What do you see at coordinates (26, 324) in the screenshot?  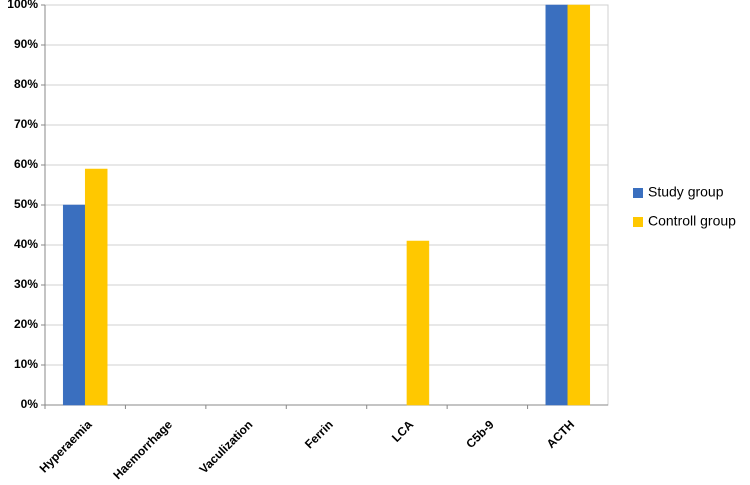 I see `y-tick-label: 20%` at bounding box center [26, 324].